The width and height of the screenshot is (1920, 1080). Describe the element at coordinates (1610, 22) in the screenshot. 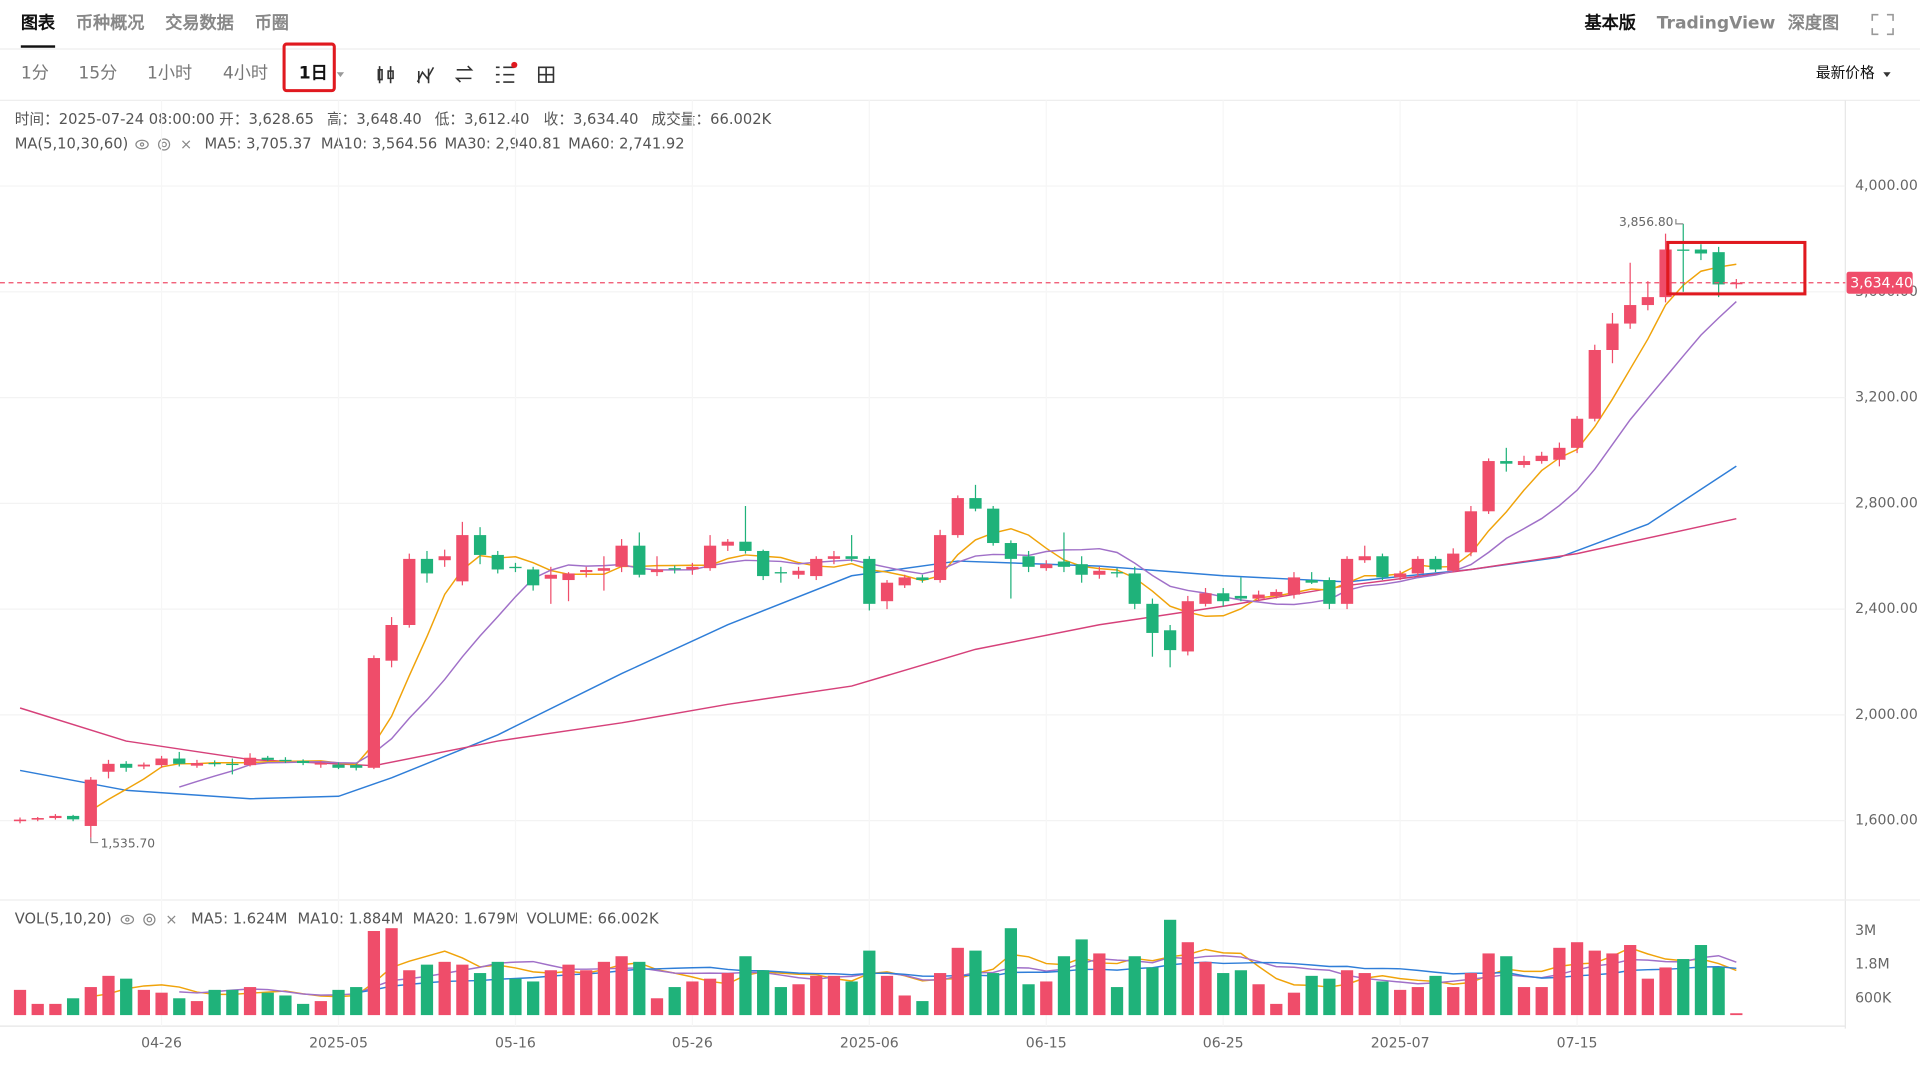

I see `mode-button: 基本版` at that location.